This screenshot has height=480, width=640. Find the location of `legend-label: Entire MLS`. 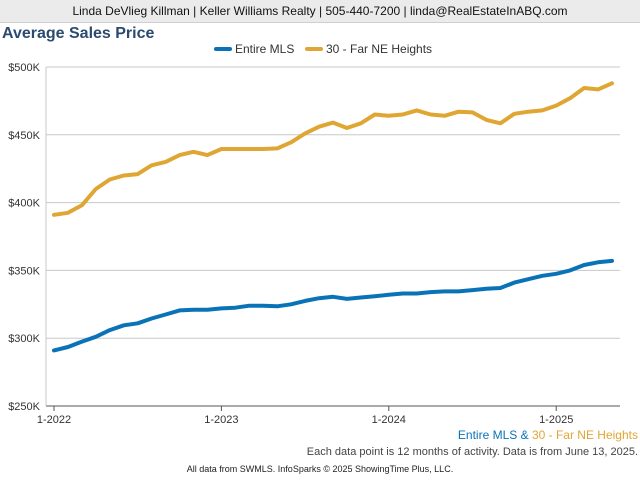

legend-label: Entire MLS is located at coordinates (264, 49).